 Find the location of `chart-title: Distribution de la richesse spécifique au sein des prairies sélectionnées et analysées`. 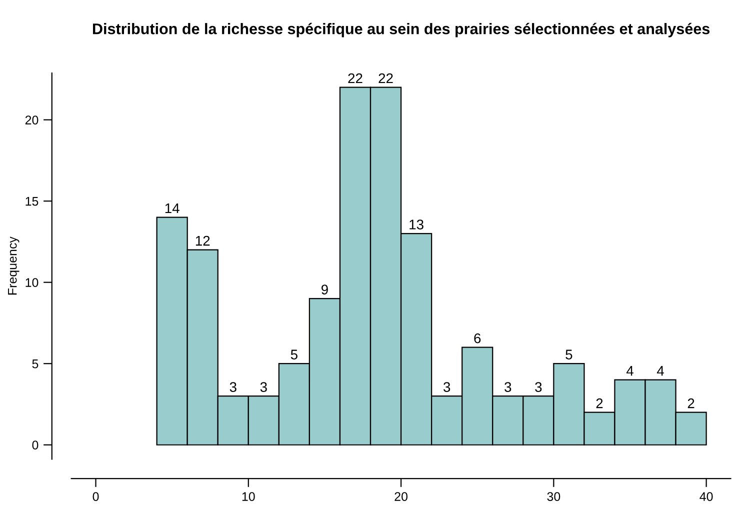

chart-title: Distribution de la richesse spécifique au sein des prairies sélectionnées et analysées is located at coordinates (401, 30).